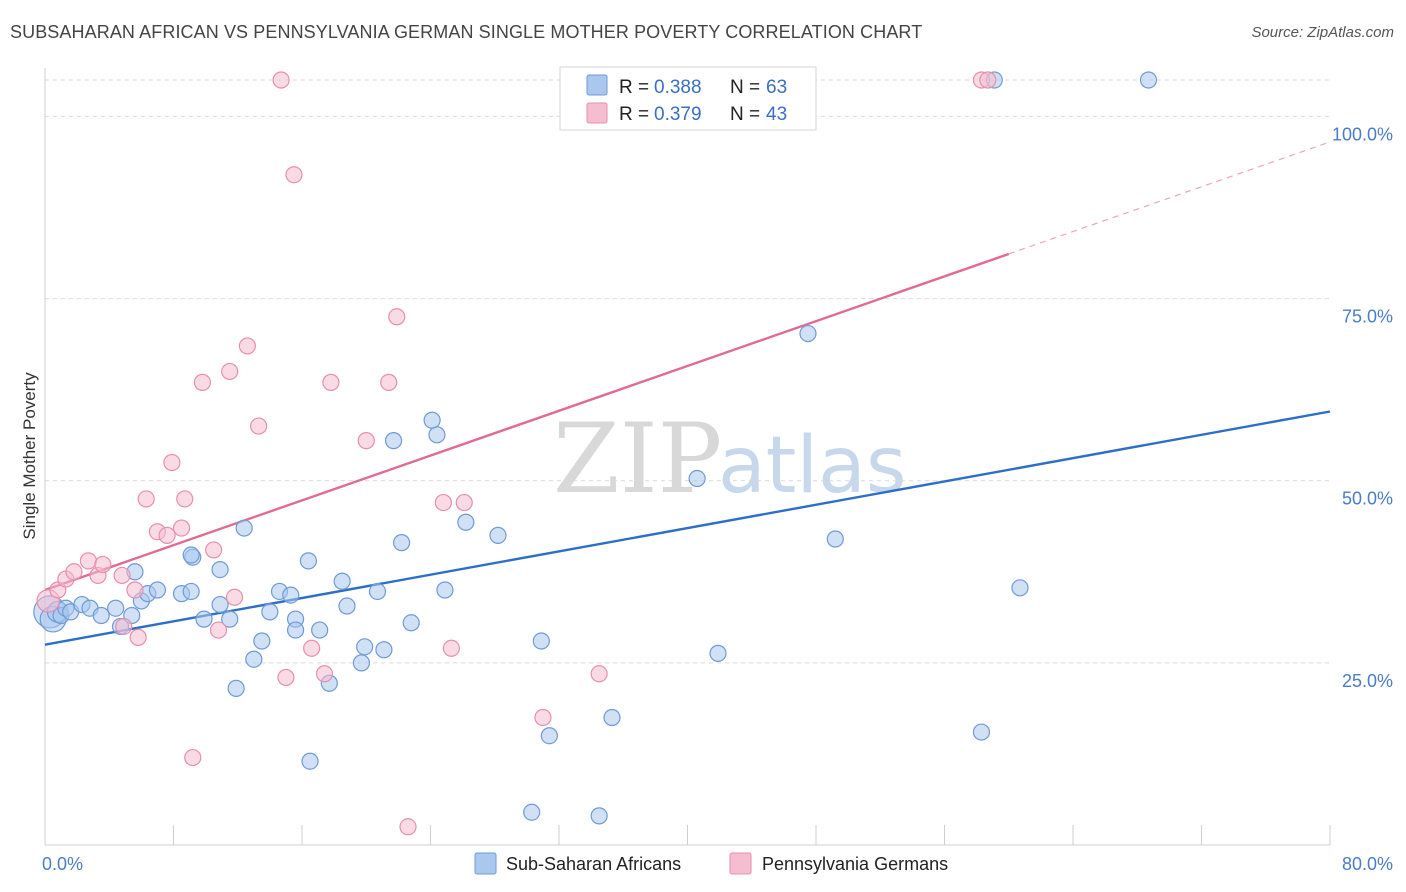  I want to click on legend-n-label-blue: N =, so click(745, 87).